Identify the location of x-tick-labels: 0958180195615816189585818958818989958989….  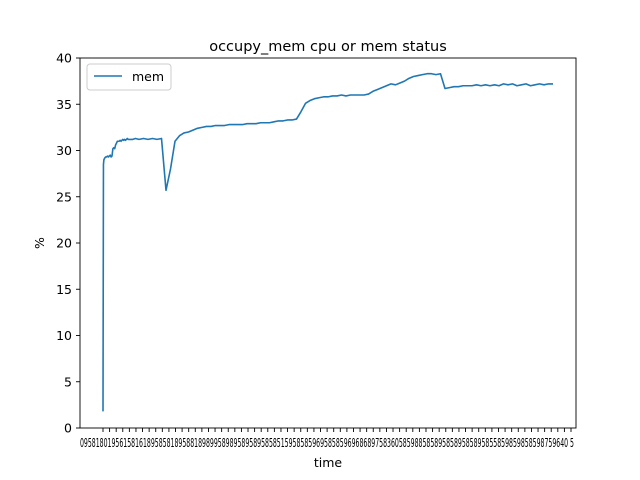
(327, 443).